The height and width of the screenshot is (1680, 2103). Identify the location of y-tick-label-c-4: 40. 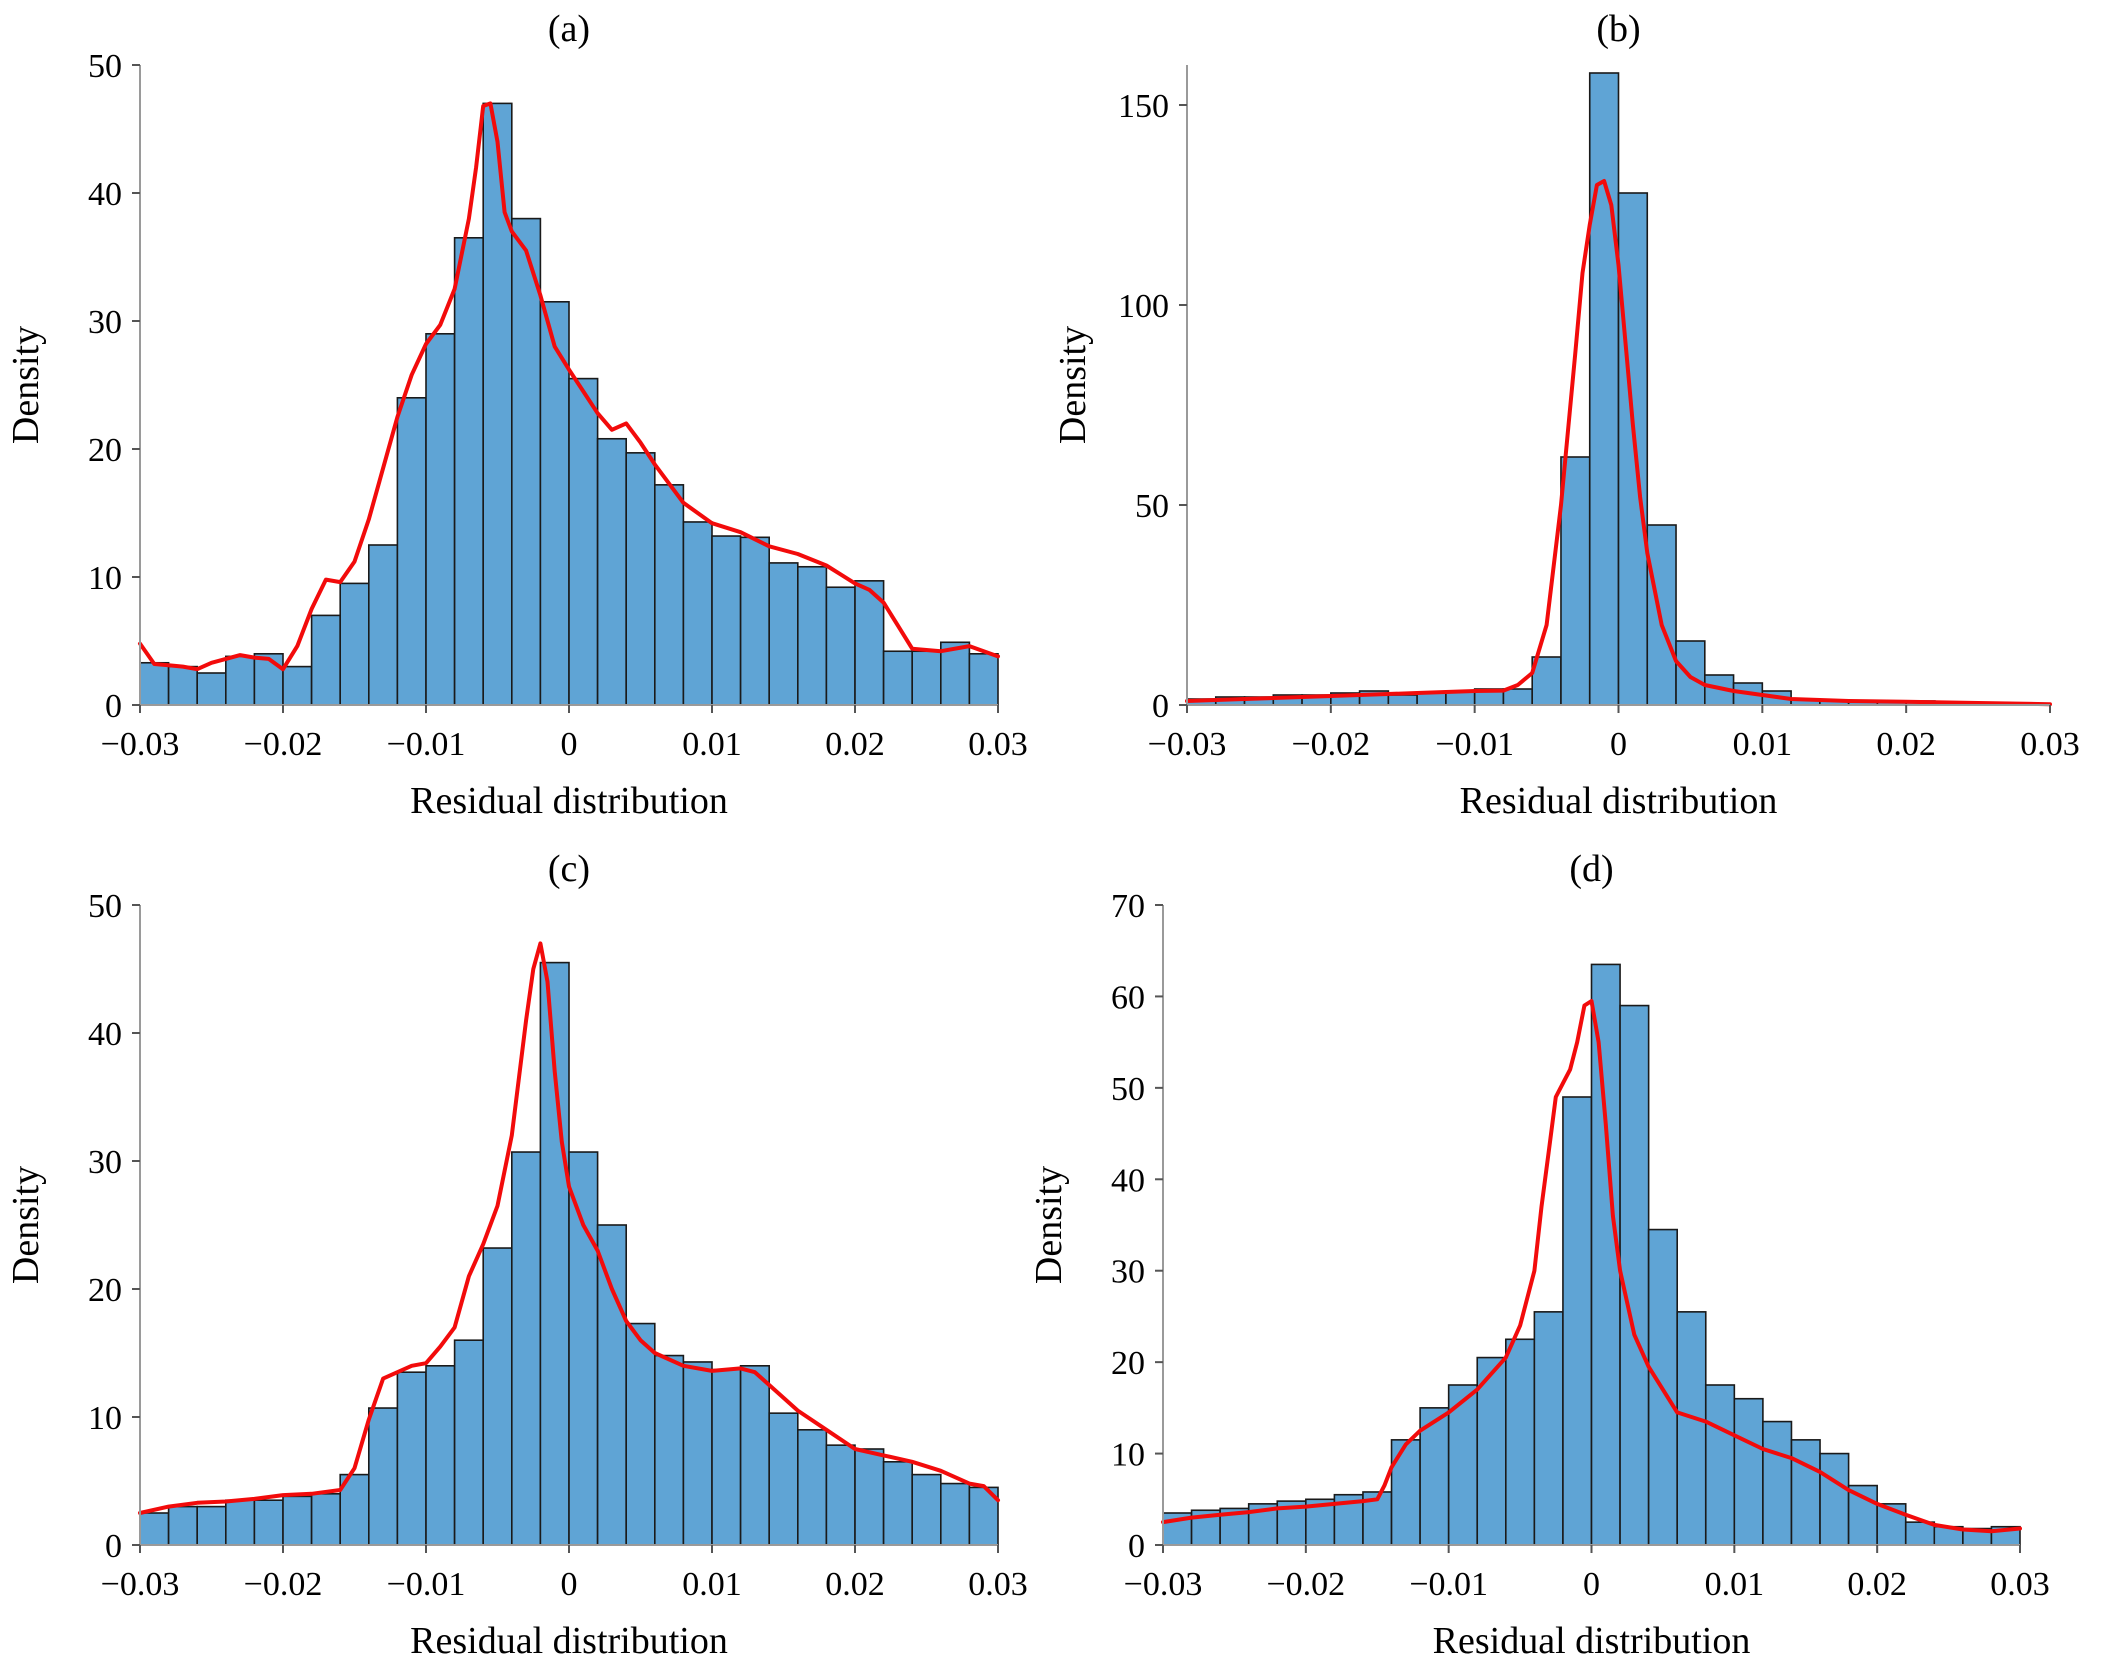
(105, 1034).